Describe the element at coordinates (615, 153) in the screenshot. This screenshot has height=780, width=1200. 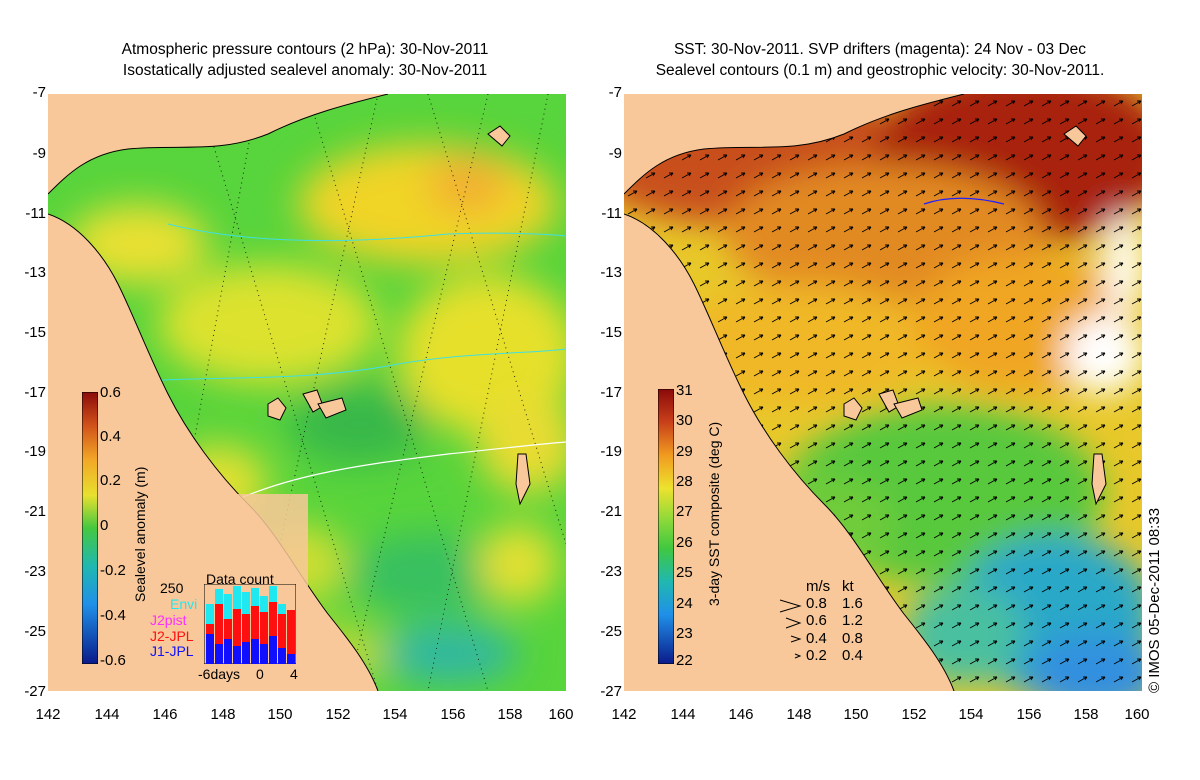
I see `right-y-tick: -9` at that location.